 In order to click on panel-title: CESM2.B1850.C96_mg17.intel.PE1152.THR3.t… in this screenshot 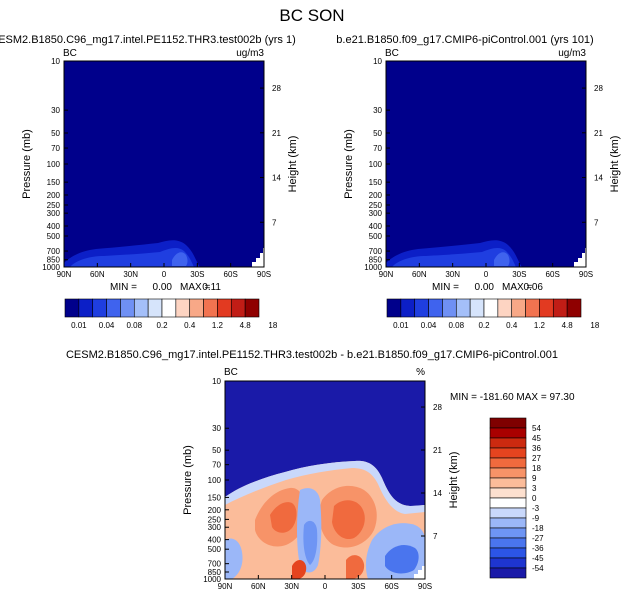, I will do `click(312, 355)`.